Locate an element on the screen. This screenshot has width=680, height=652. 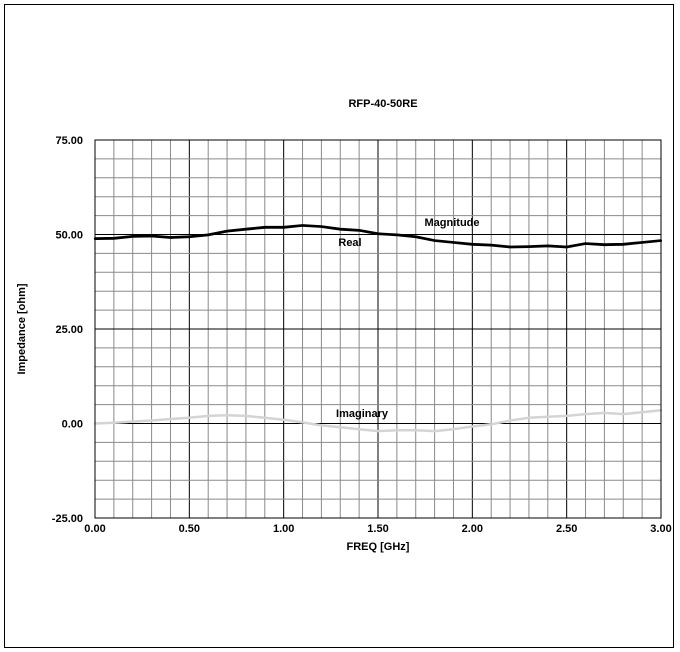
series-line-real is located at coordinates (378, 236).